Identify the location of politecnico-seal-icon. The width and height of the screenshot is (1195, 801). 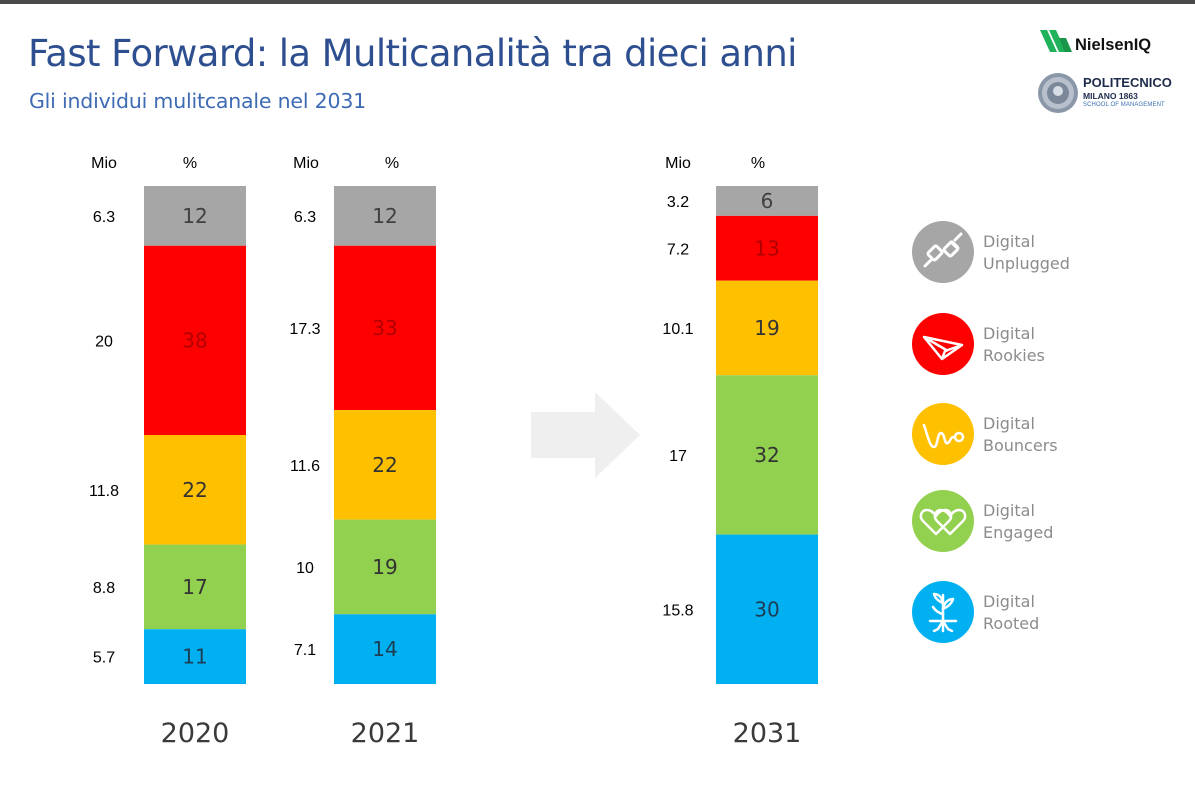
(1058, 93).